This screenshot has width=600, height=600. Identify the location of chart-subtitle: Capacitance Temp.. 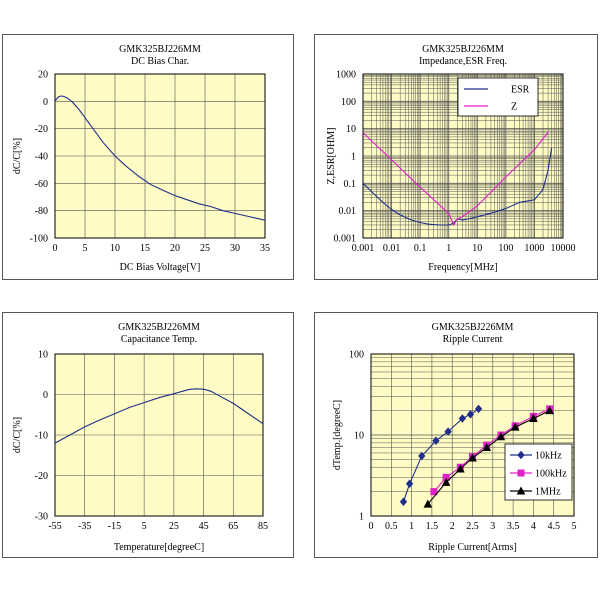
(159, 339).